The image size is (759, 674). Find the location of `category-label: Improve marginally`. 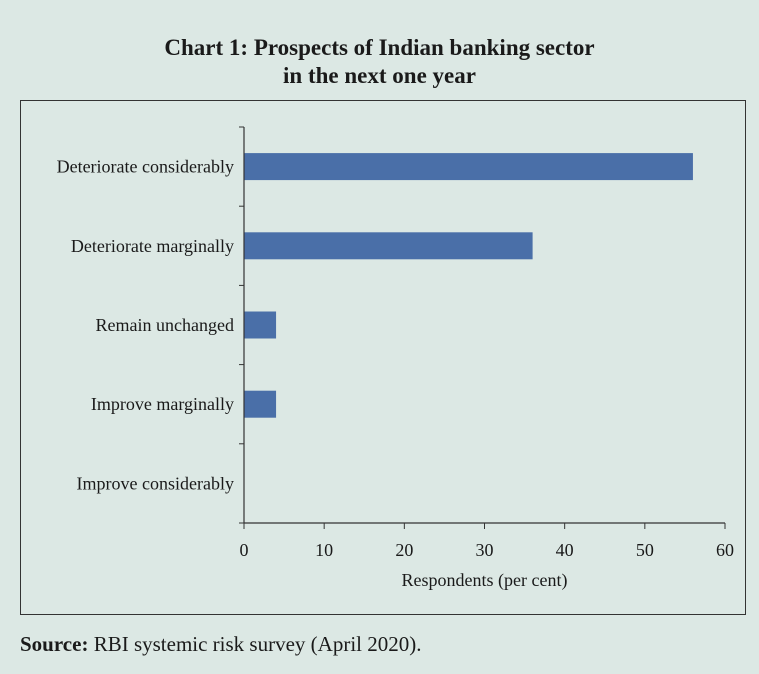

category-label: Improve marginally is located at coordinates (162, 404).